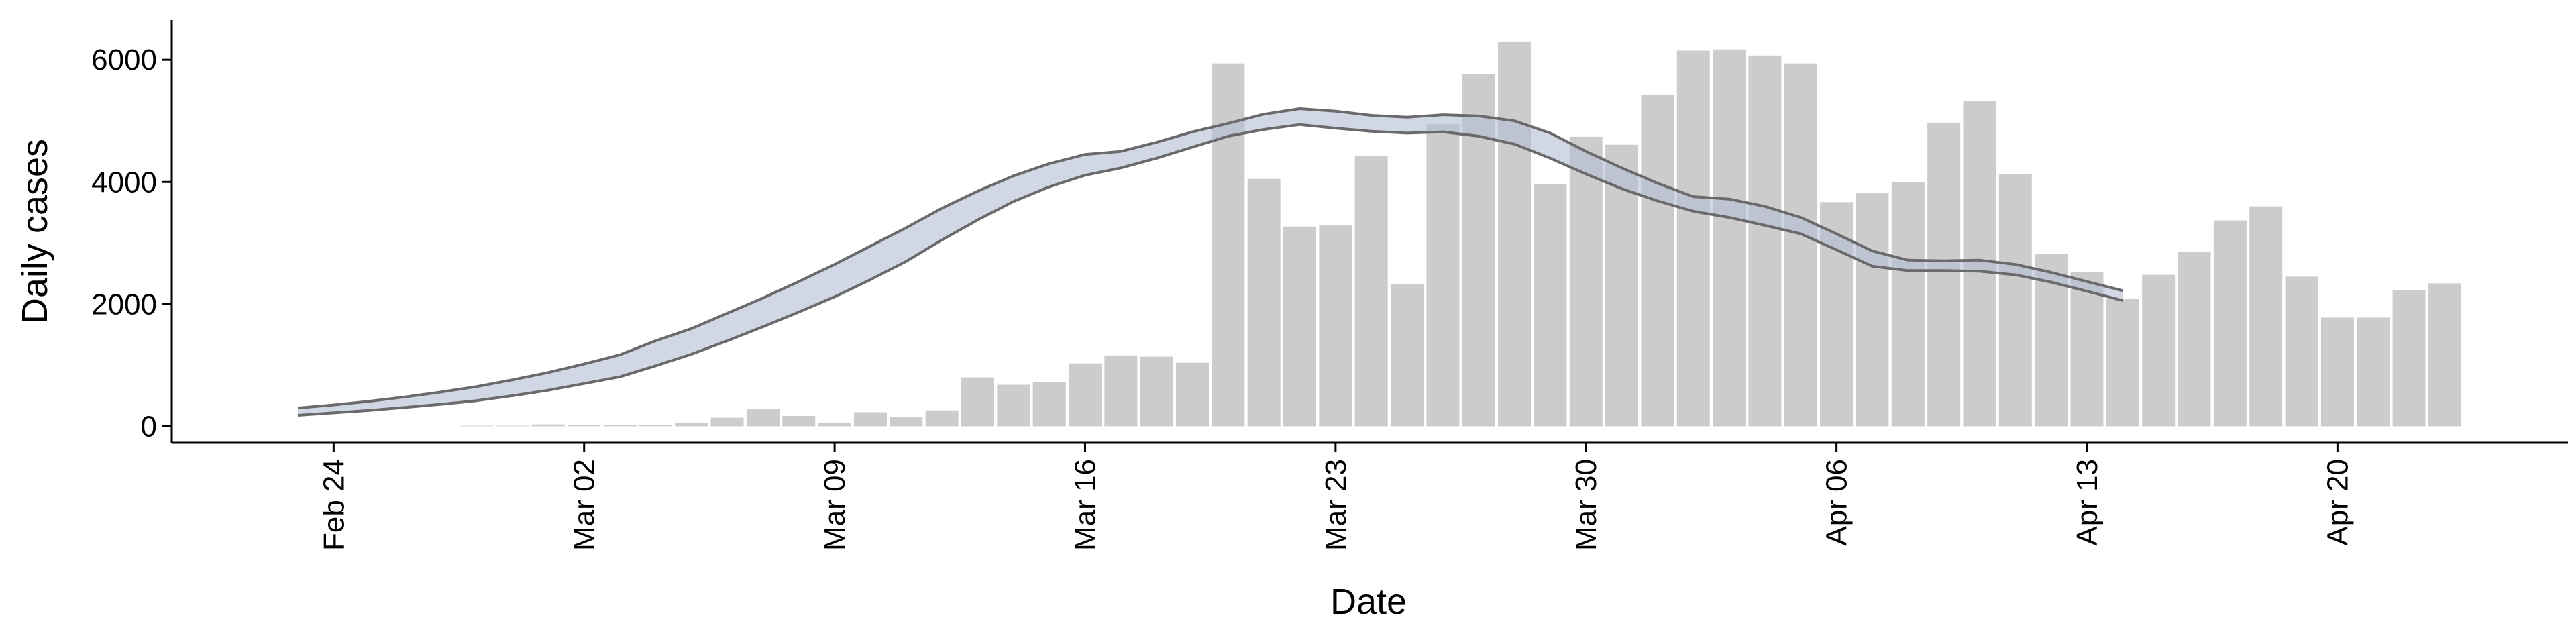 The image size is (2576, 644). I want to click on y-tick-label: 6000, so click(124, 60).